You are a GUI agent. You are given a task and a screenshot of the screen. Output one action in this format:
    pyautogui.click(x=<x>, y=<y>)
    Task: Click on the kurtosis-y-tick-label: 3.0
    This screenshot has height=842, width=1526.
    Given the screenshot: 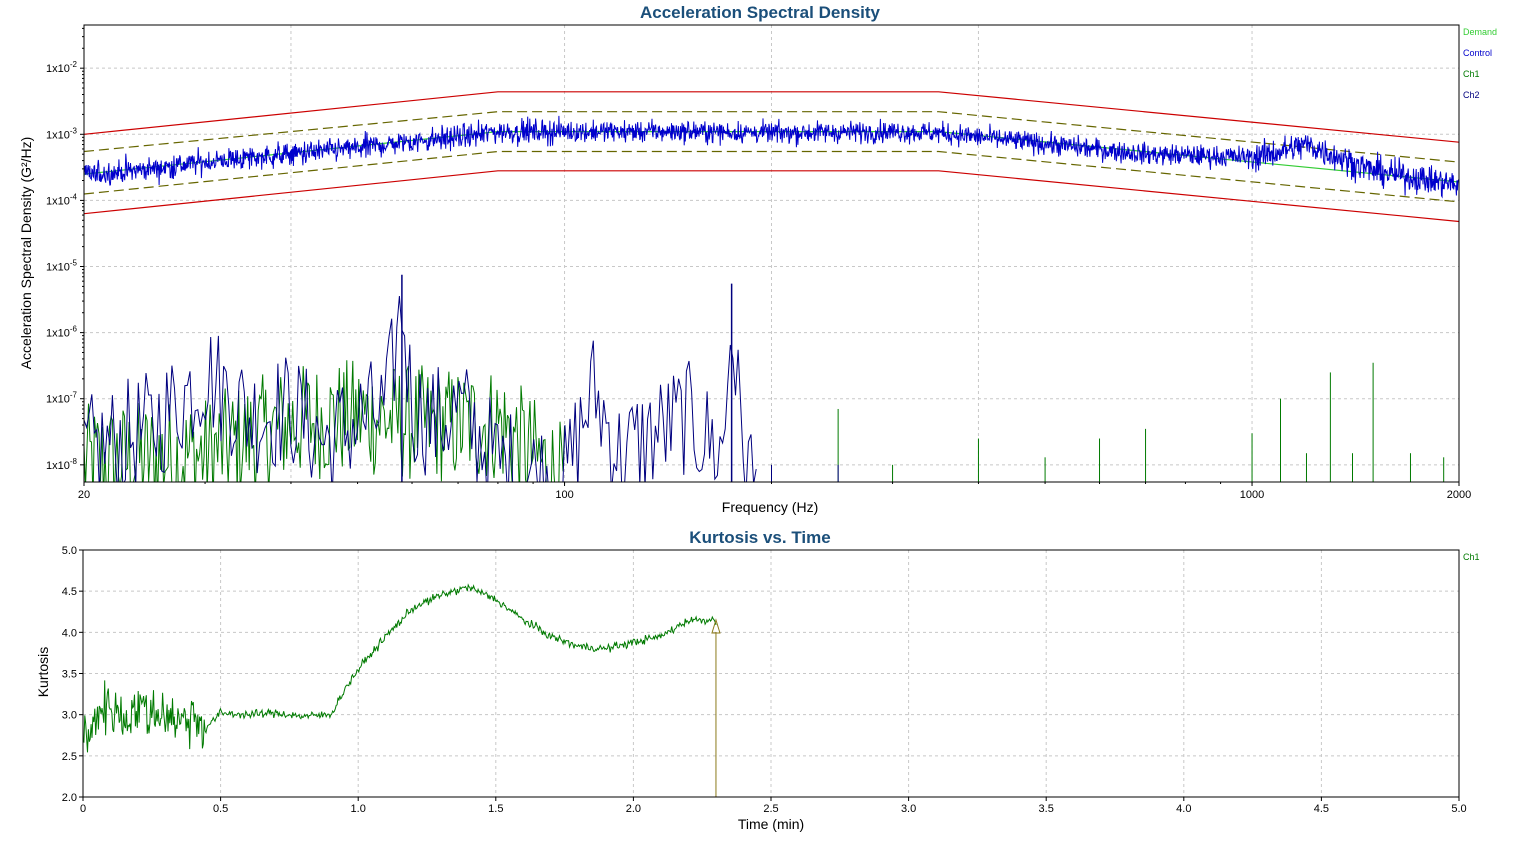 What is the action you would take?
    pyautogui.click(x=69, y=716)
    